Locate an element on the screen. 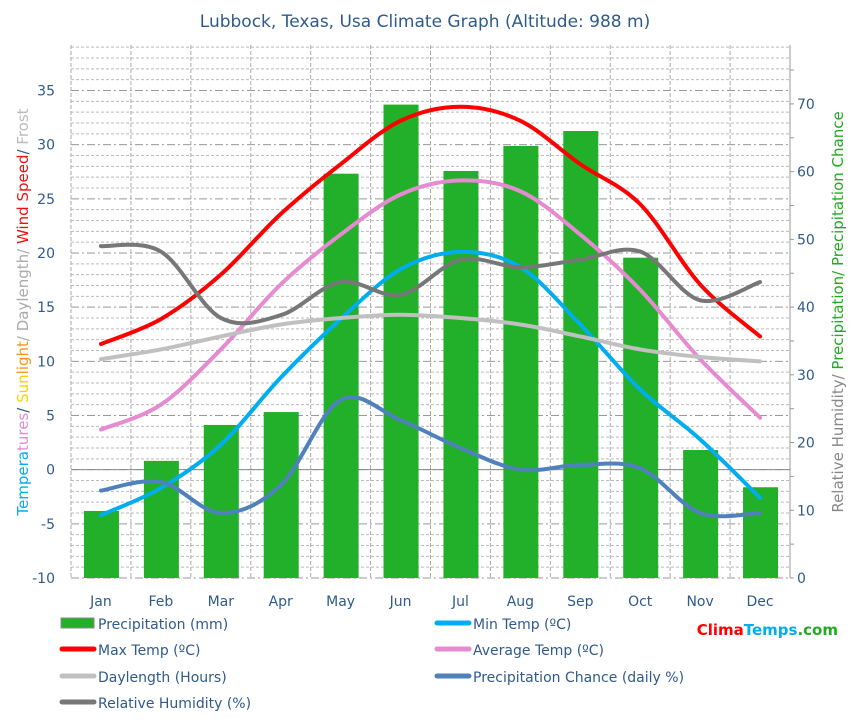 Image resolution: width=851 pixels, height=723 pixels. legend-label: Precipitation (mm) is located at coordinates (163, 625).